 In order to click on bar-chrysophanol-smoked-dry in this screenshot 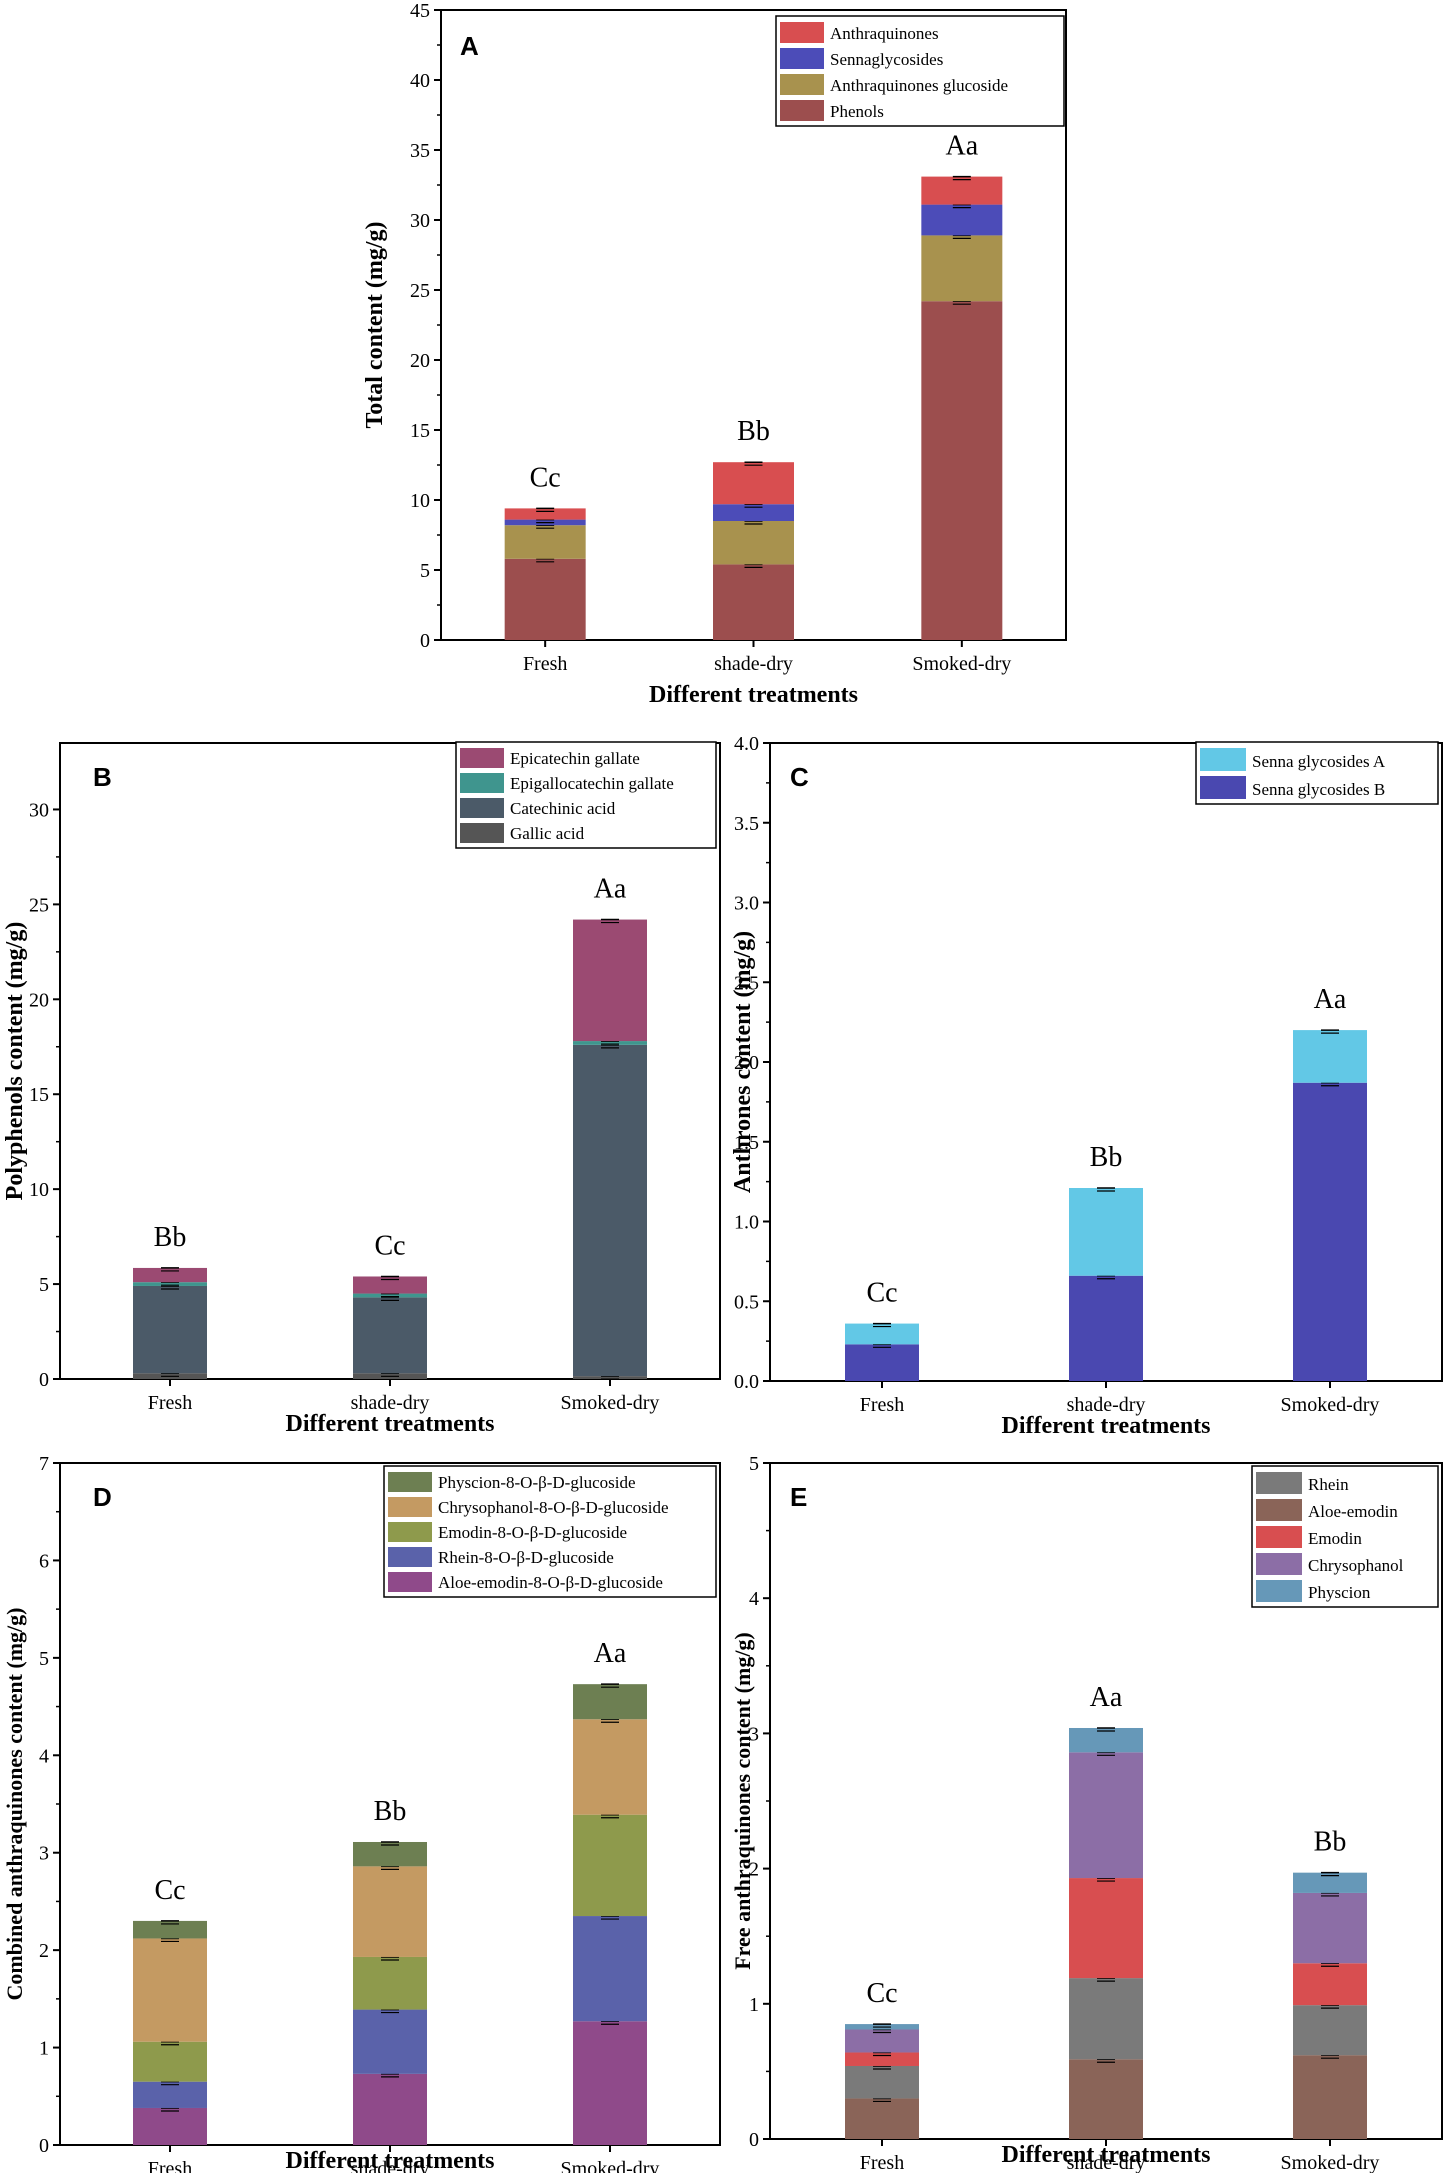, I will do `click(1330, 1928)`.